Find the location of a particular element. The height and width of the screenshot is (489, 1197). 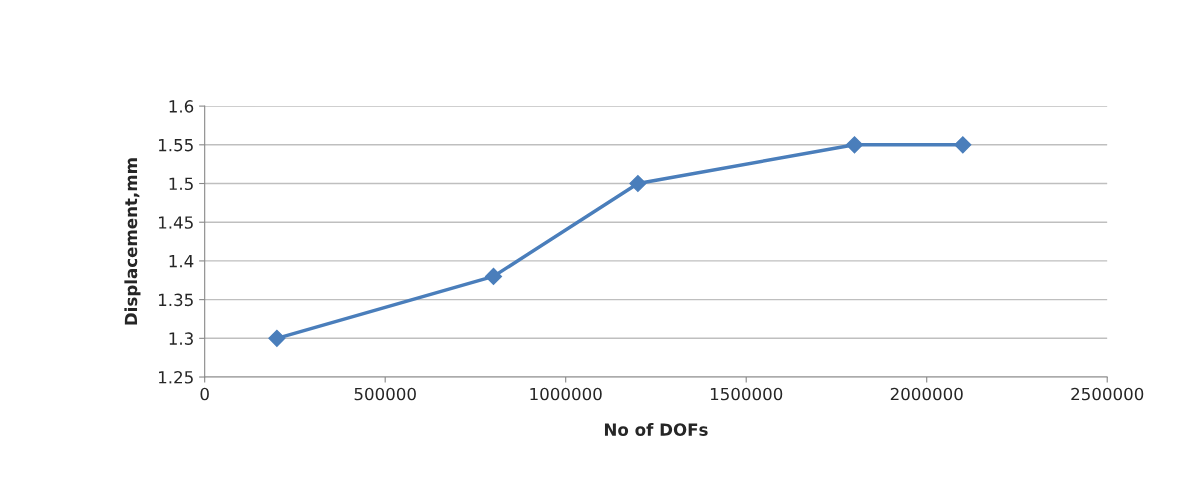

y-tick-label: 1.55 is located at coordinates (175, 145).